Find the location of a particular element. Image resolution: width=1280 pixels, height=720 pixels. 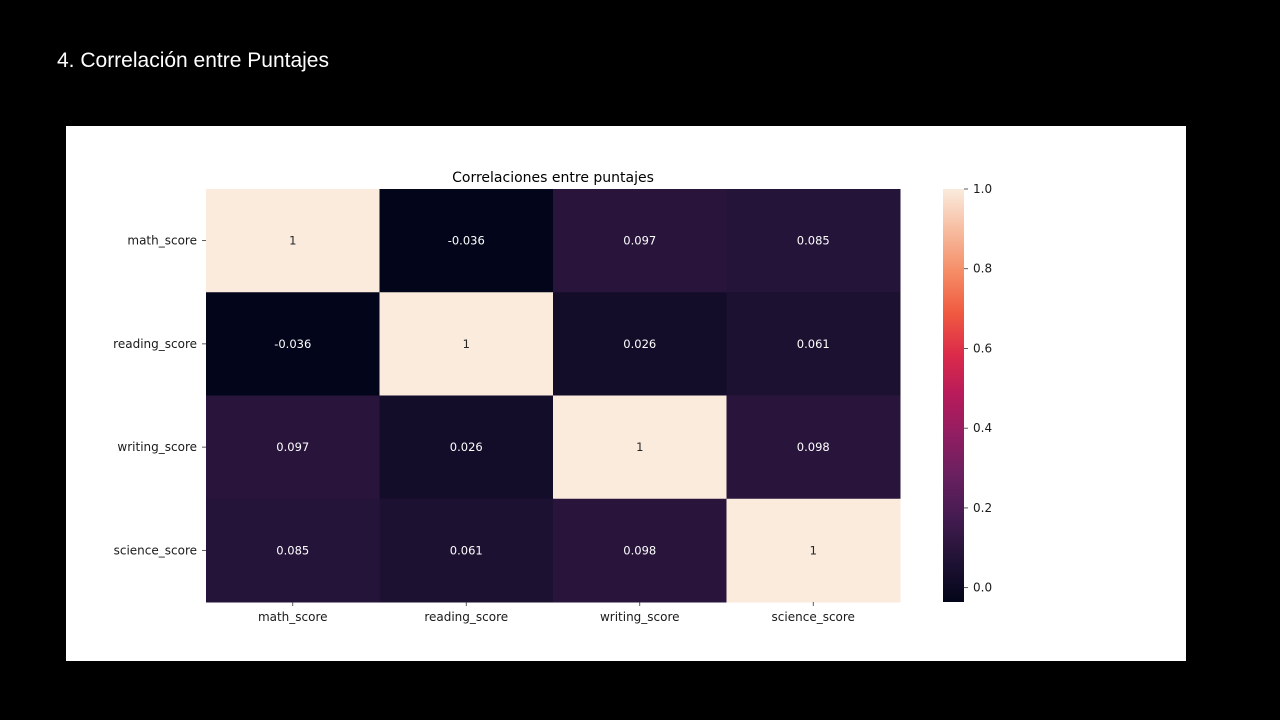

slide-title: 4. Correlación entre Puntajes is located at coordinates (193, 60).